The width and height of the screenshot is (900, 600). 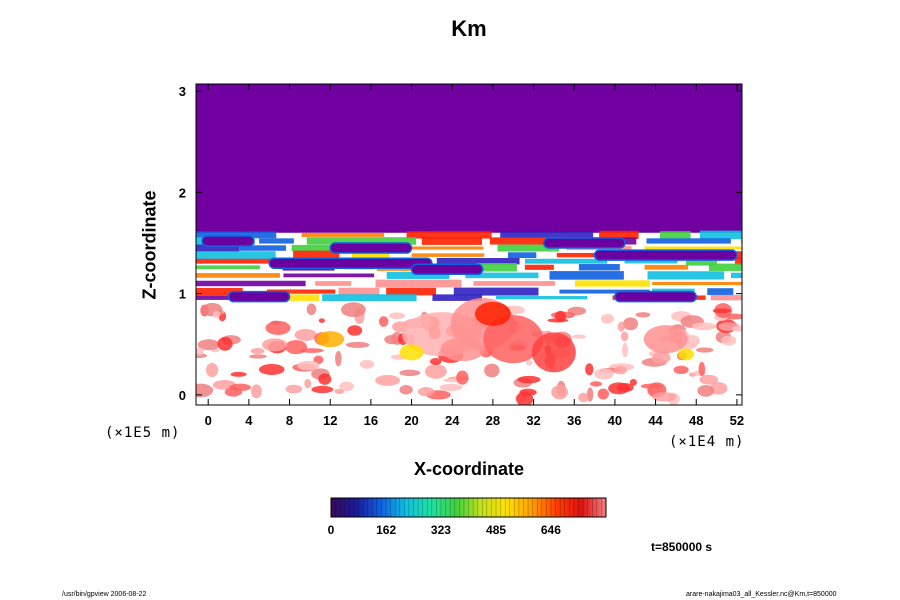 What do you see at coordinates (330, 420) in the screenshot?
I see `x-tick-label: 12` at bounding box center [330, 420].